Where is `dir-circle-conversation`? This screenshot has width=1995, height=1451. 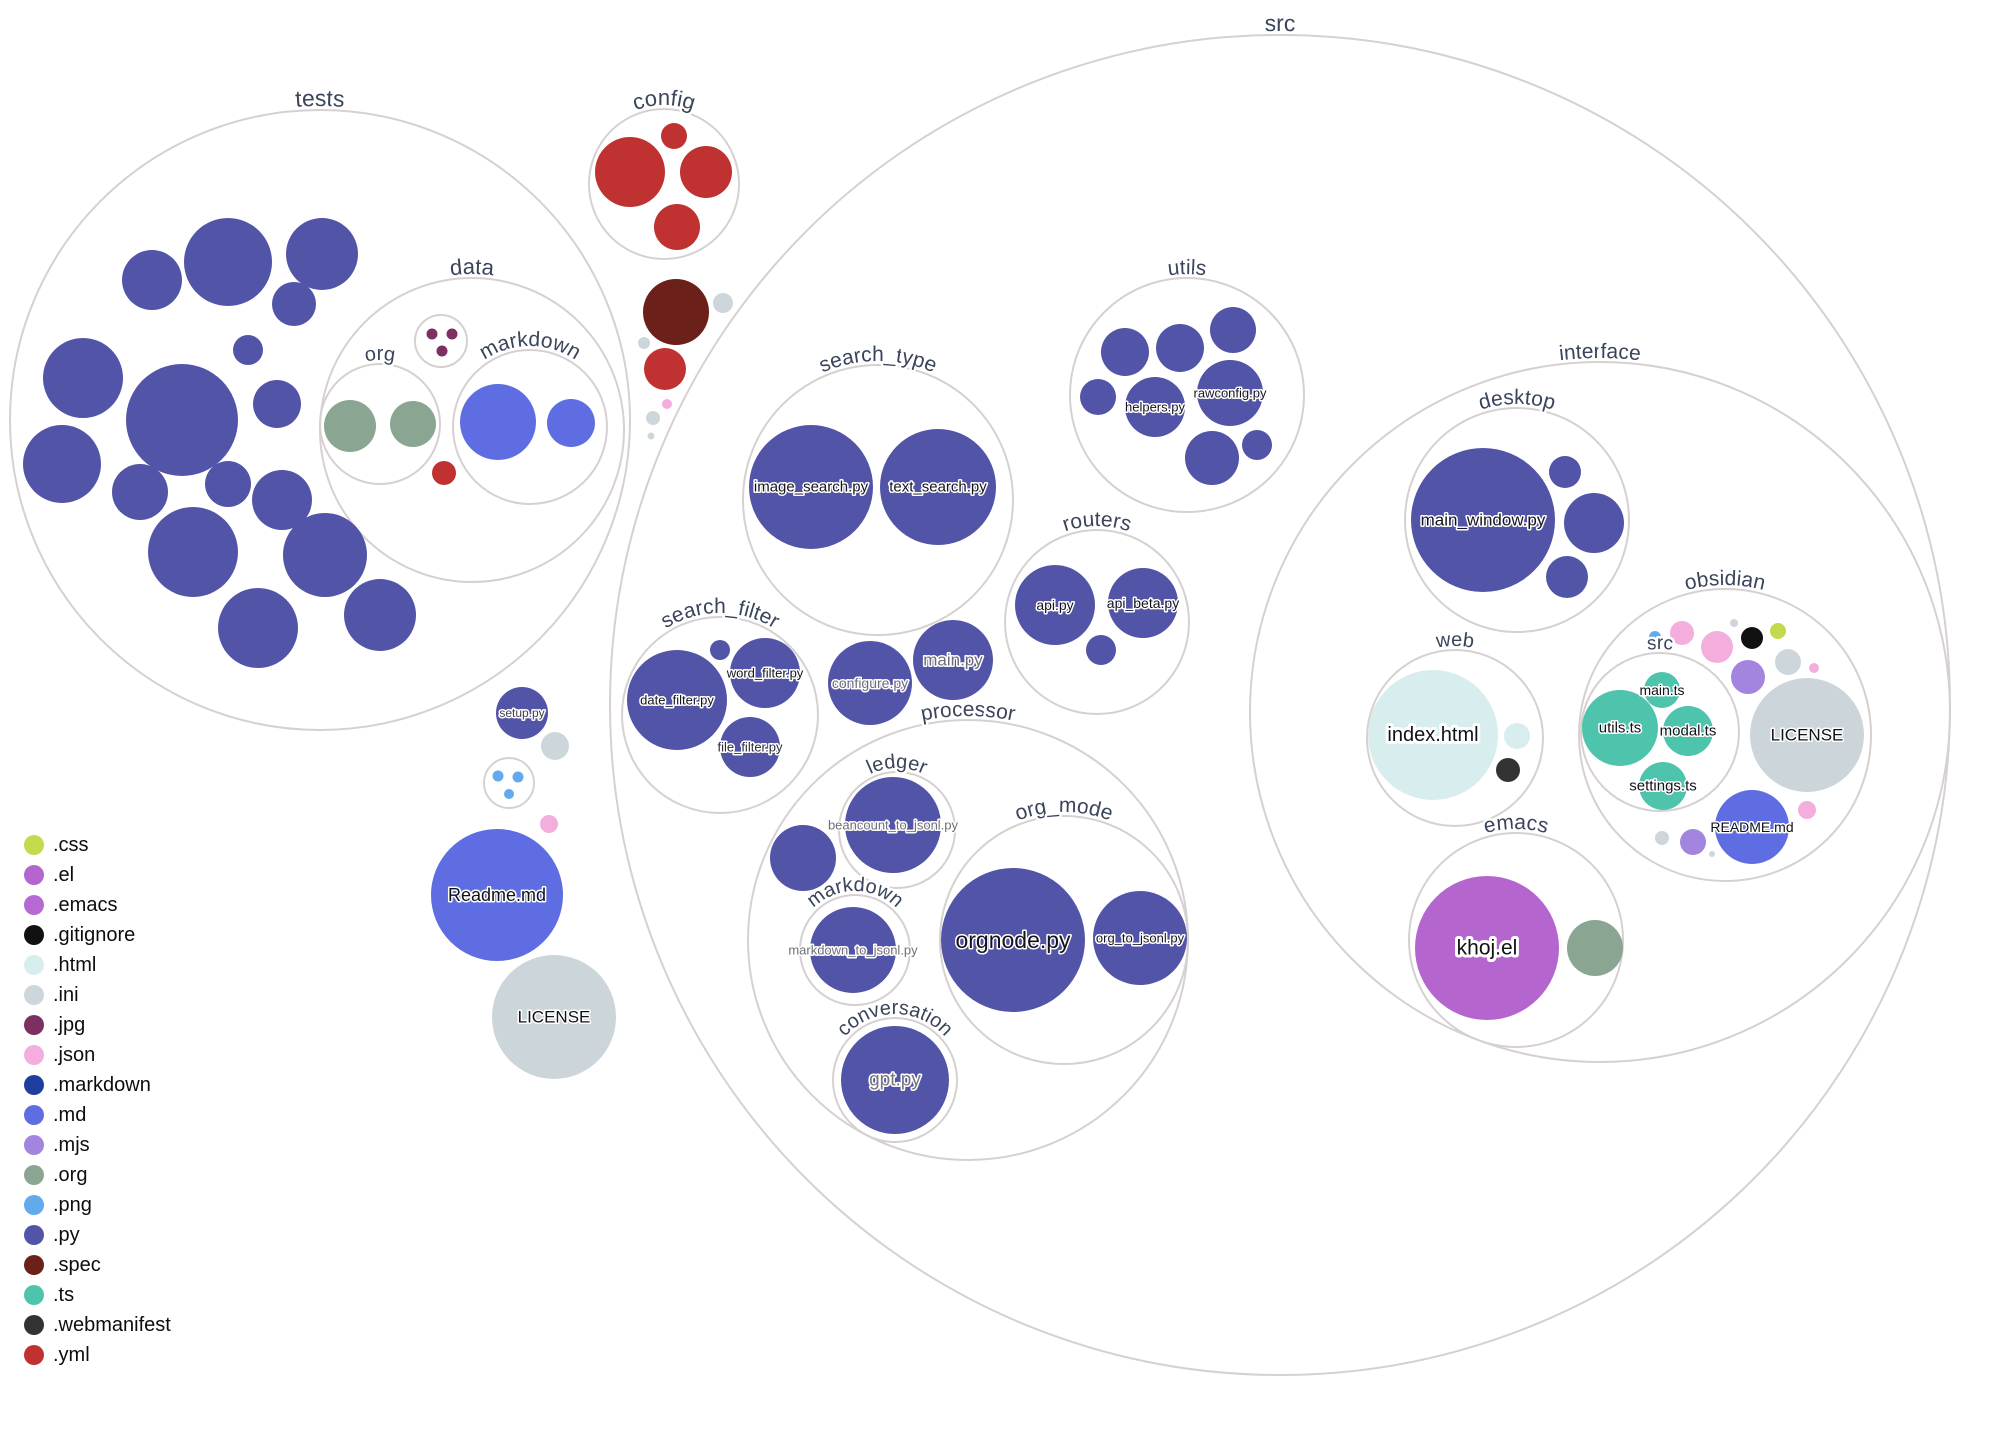 dir-circle-conversation is located at coordinates (895, 1080).